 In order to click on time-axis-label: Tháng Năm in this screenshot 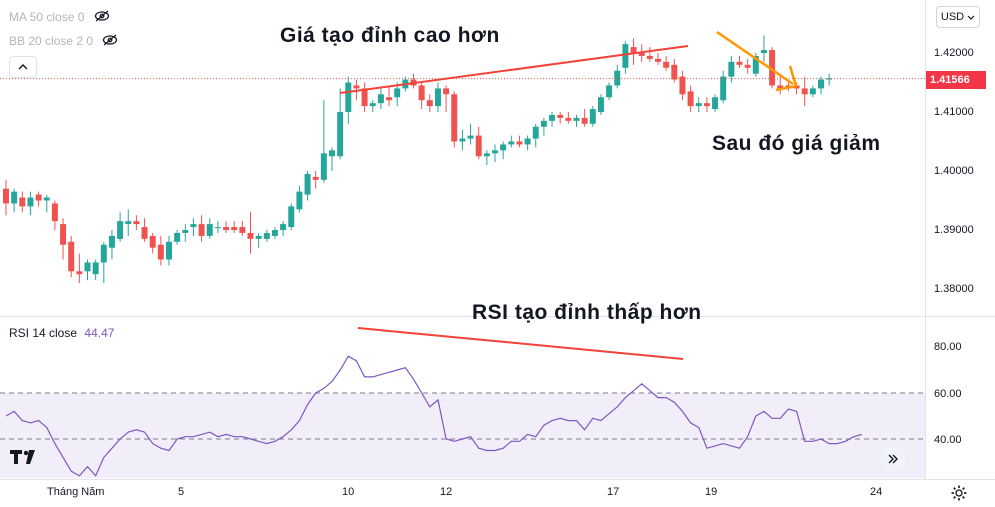, I will do `click(76, 492)`.